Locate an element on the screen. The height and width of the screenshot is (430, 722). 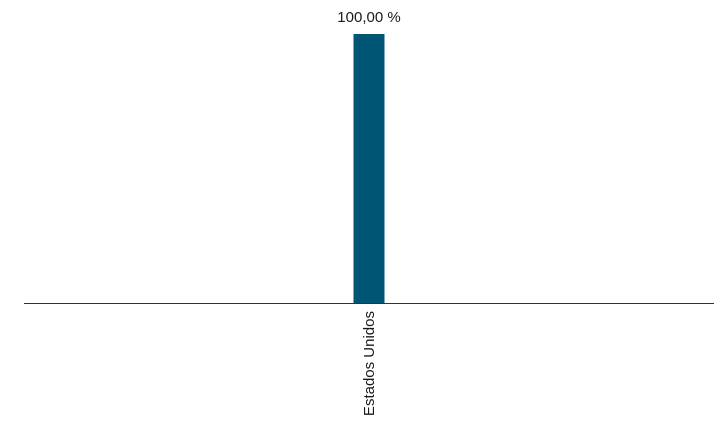
chart-marks is located at coordinates (369, 168).